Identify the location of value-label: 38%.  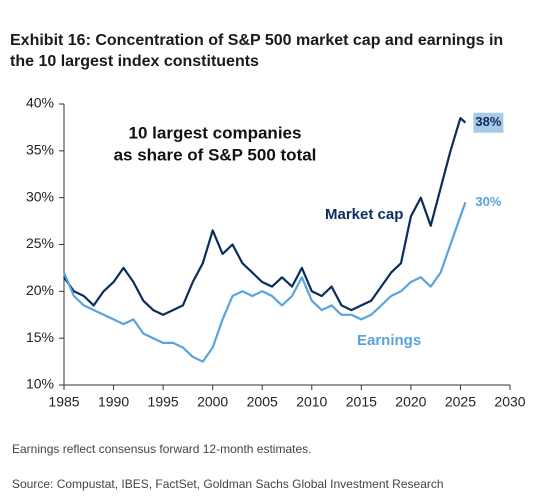
(488, 121).